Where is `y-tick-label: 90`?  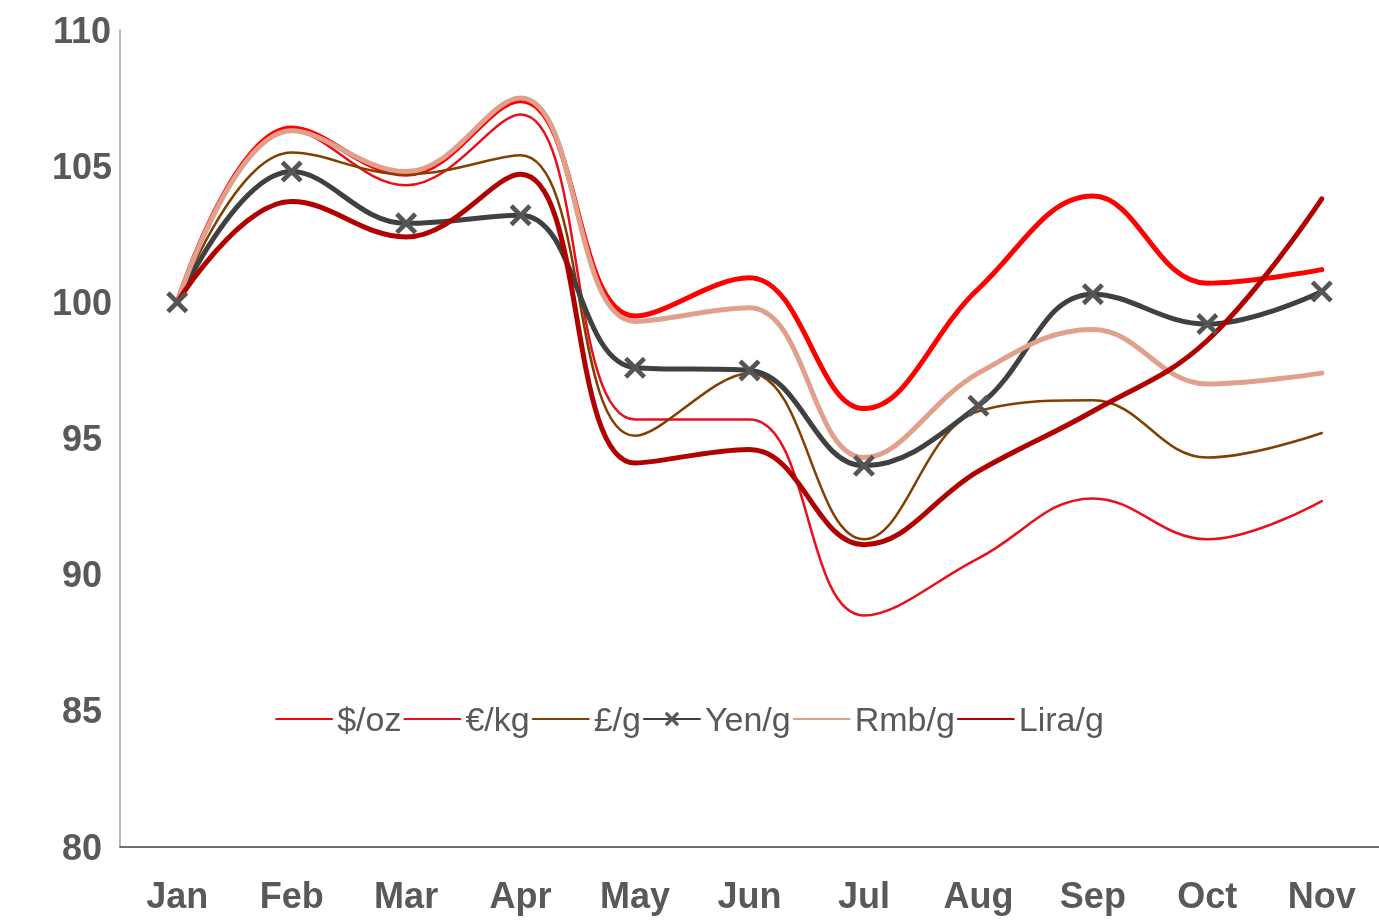 y-tick-label: 90 is located at coordinates (82, 575).